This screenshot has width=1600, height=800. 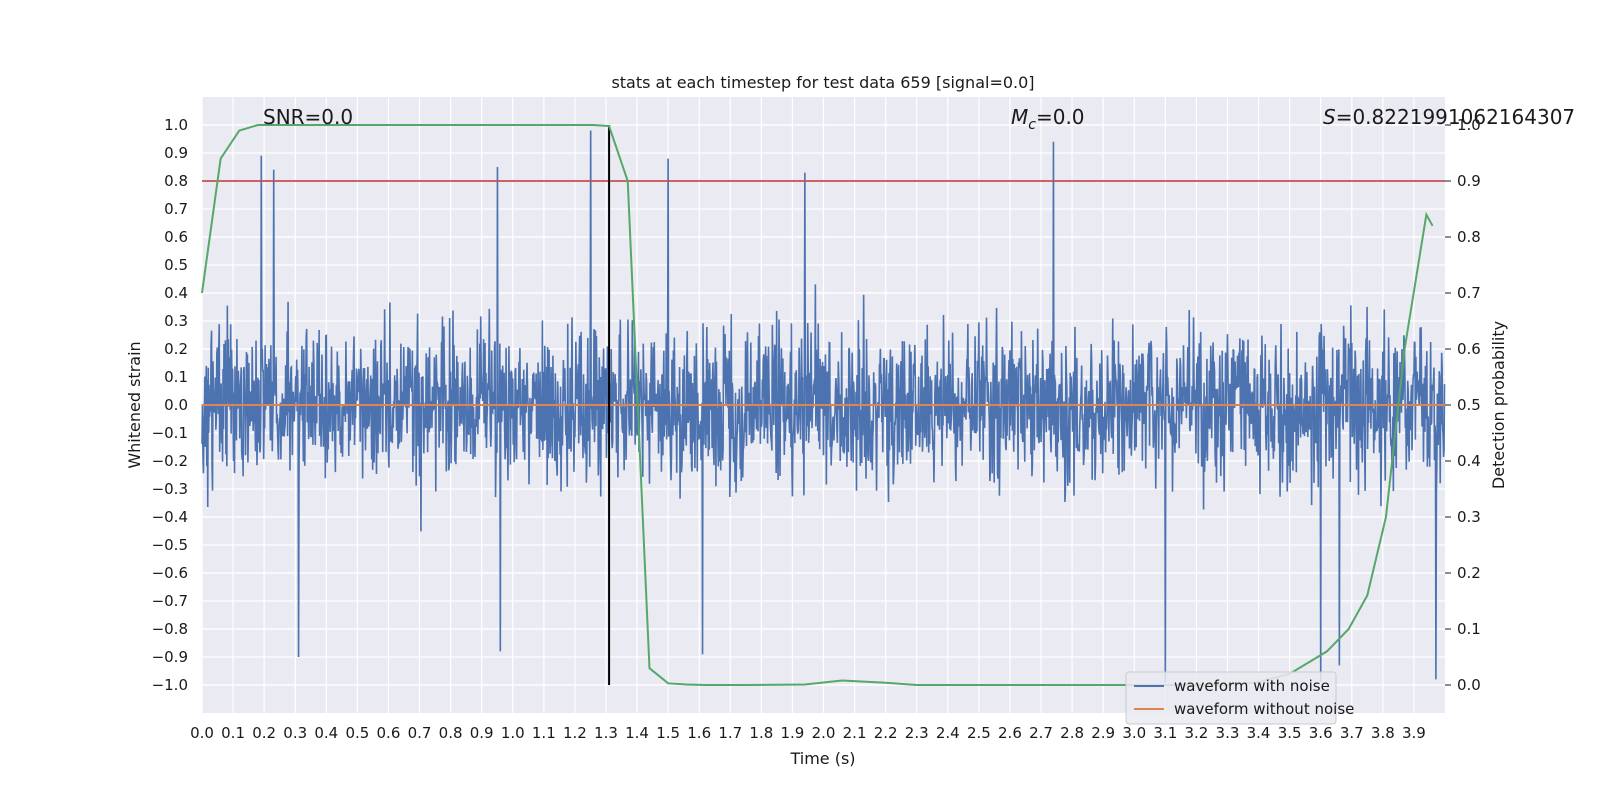 What do you see at coordinates (202, 733) in the screenshot?
I see `x-tick-label: 0.0` at bounding box center [202, 733].